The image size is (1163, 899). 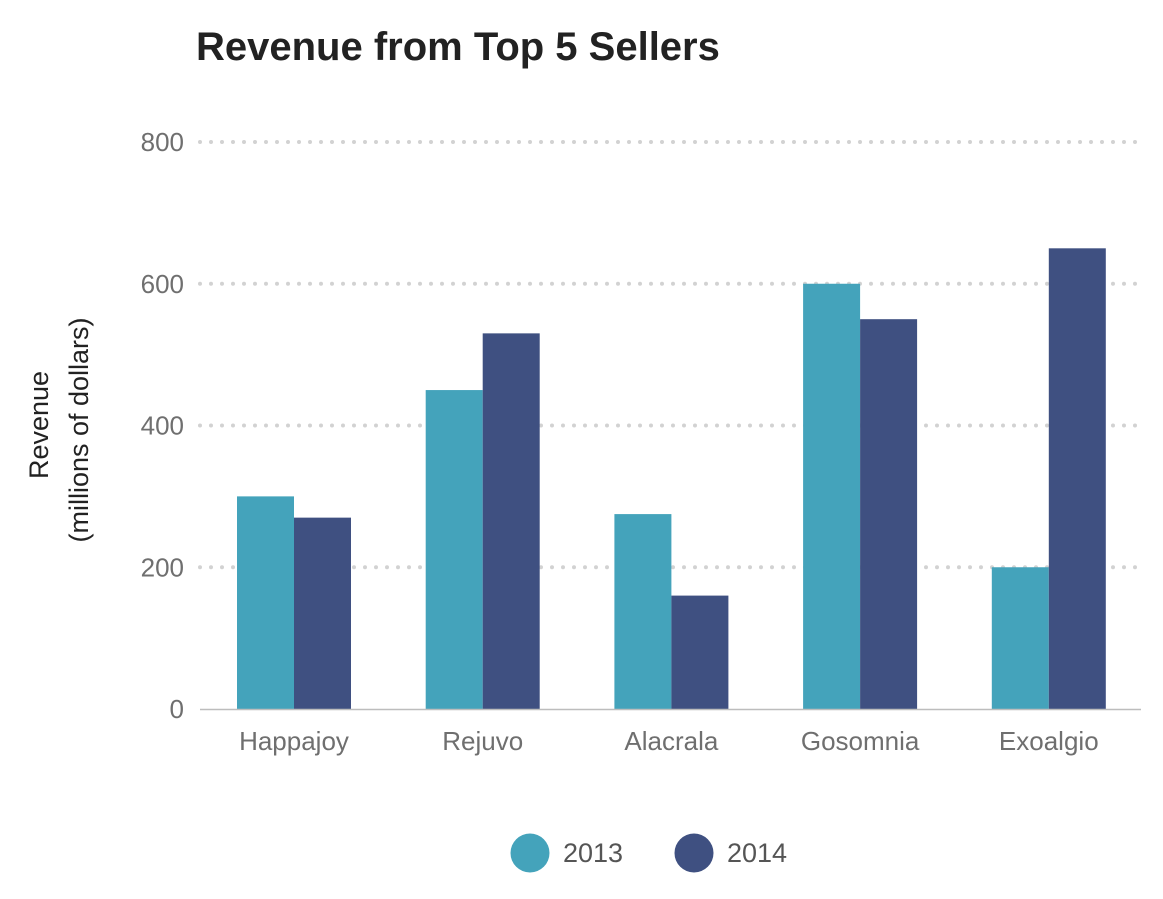 I want to click on x-axis-ticks: Happajoy Rejuvo Alacrala Gosomnia Exoalgio, so click(x=669, y=741).